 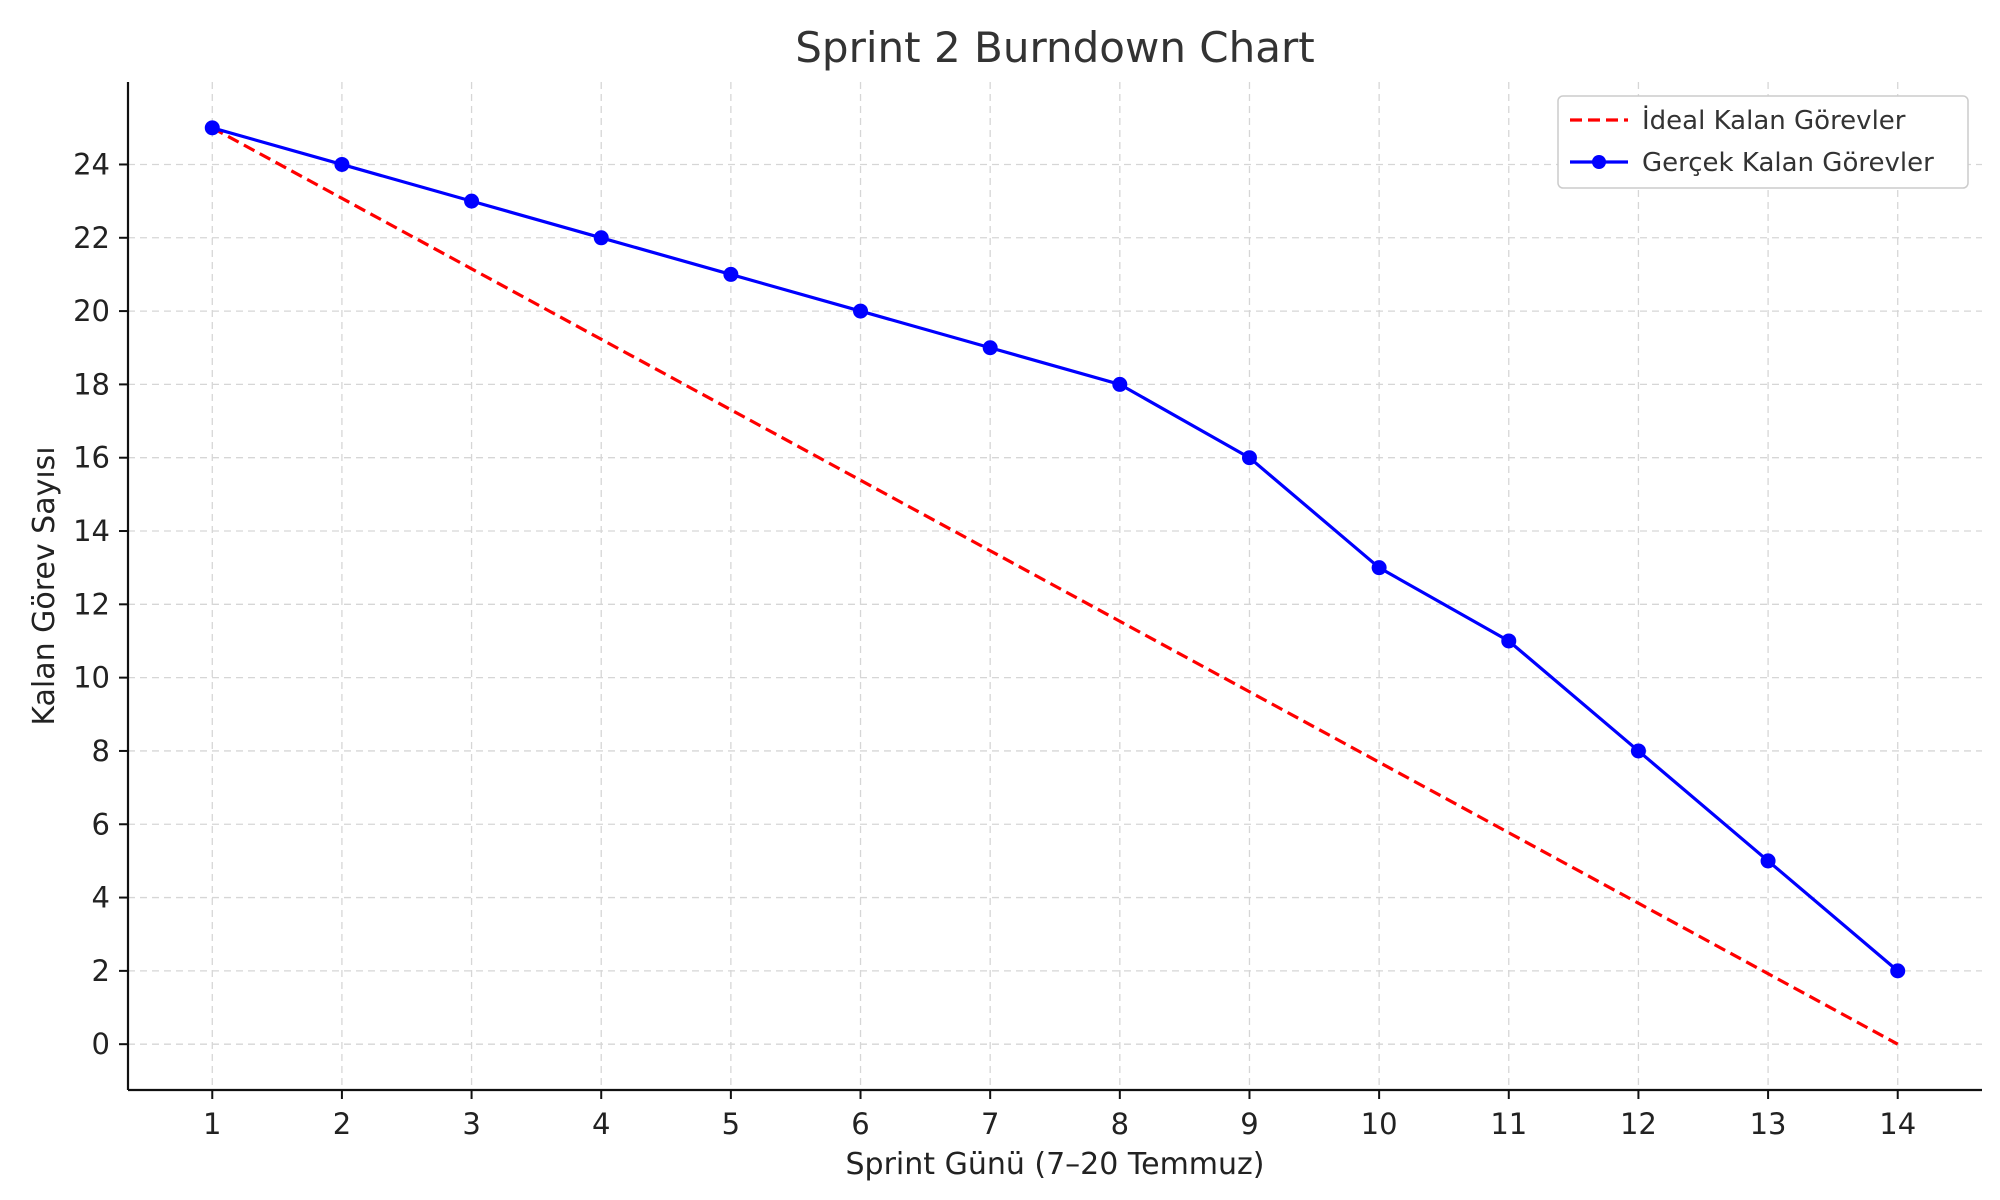 What do you see at coordinates (731, 1124) in the screenshot?
I see `x-tick-label: 5` at bounding box center [731, 1124].